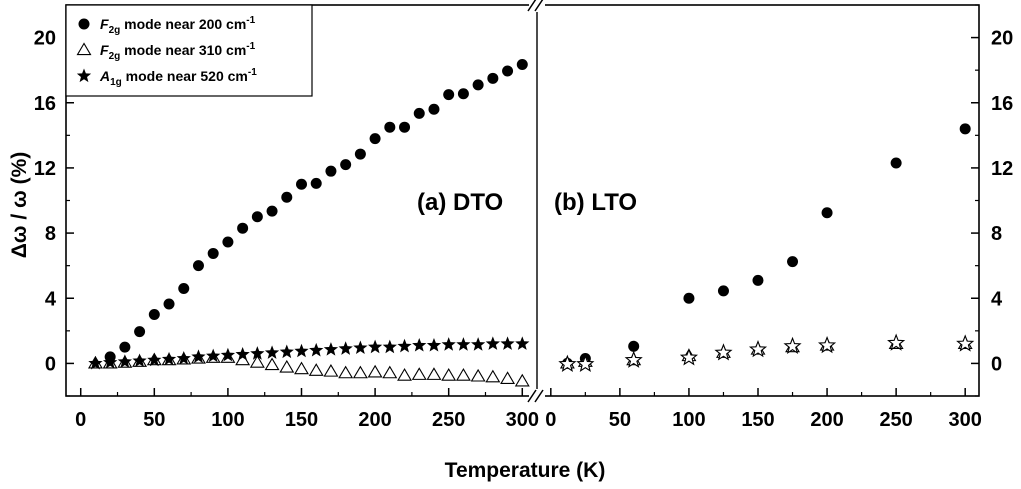 The image size is (1021, 489). What do you see at coordinates (525, 470) in the screenshot?
I see `x-axis-label: Temperature (K)` at bounding box center [525, 470].